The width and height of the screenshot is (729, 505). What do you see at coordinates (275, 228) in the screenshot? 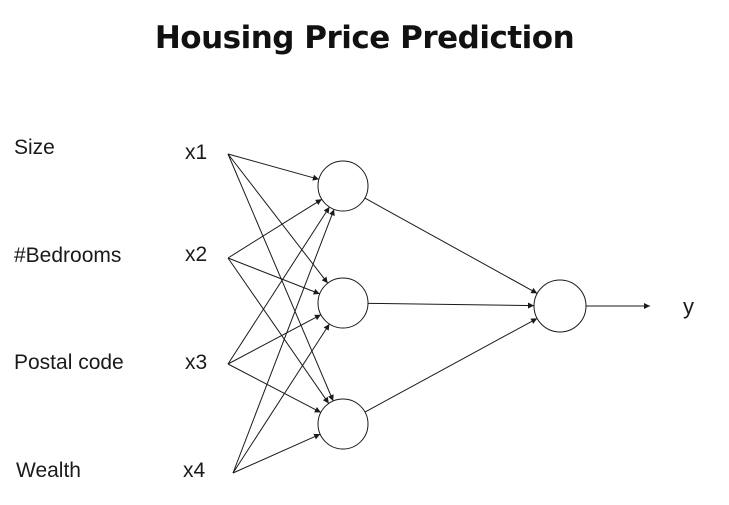
I see `edge-x2-h1` at bounding box center [275, 228].